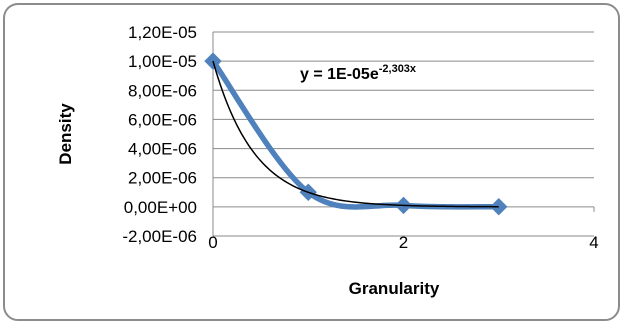 This screenshot has height=324, width=623. I want to click on x-tick-labels: 0 2 4, so click(403, 242).